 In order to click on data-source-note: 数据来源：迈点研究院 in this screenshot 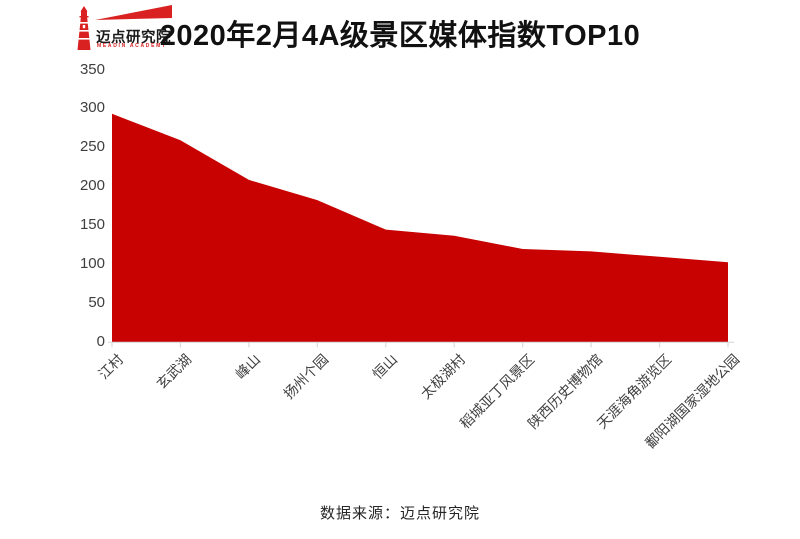, I will do `click(399, 513)`.